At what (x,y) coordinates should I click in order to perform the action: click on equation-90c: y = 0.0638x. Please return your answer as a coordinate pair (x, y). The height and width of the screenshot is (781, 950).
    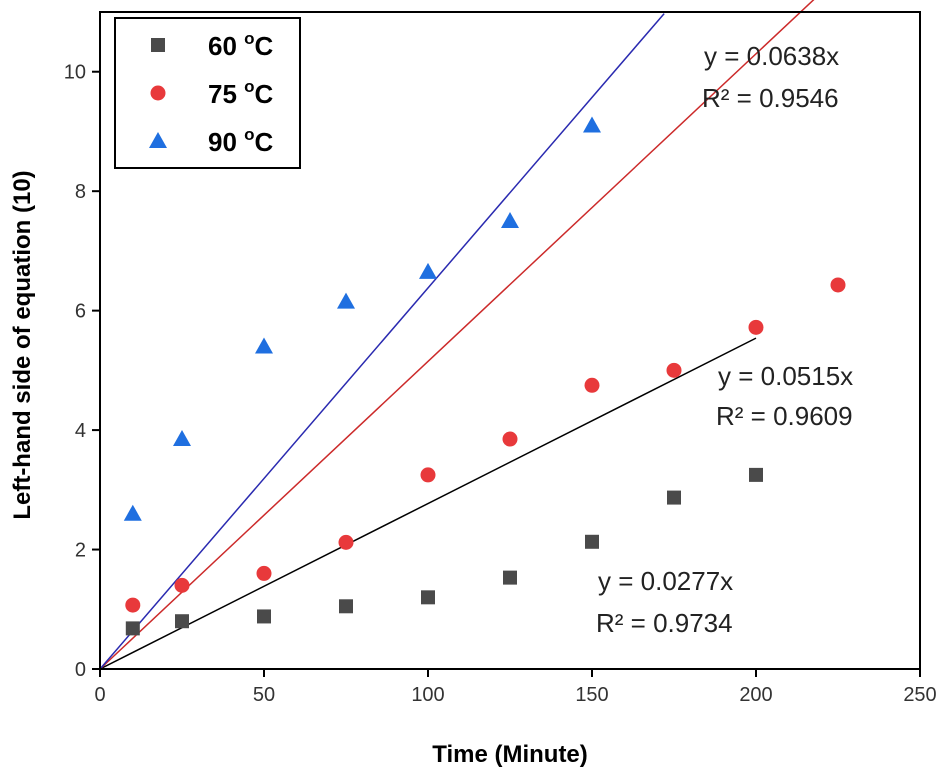
    Looking at the image, I should click on (771, 56).